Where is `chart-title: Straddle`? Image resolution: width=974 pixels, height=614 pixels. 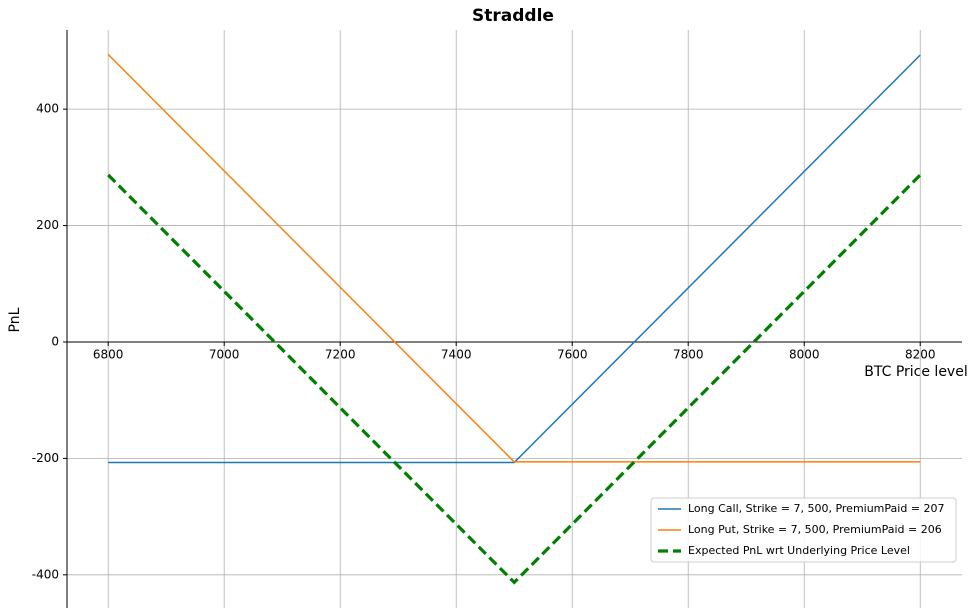
chart-title: Straddle is located at coordinates (513, 16).